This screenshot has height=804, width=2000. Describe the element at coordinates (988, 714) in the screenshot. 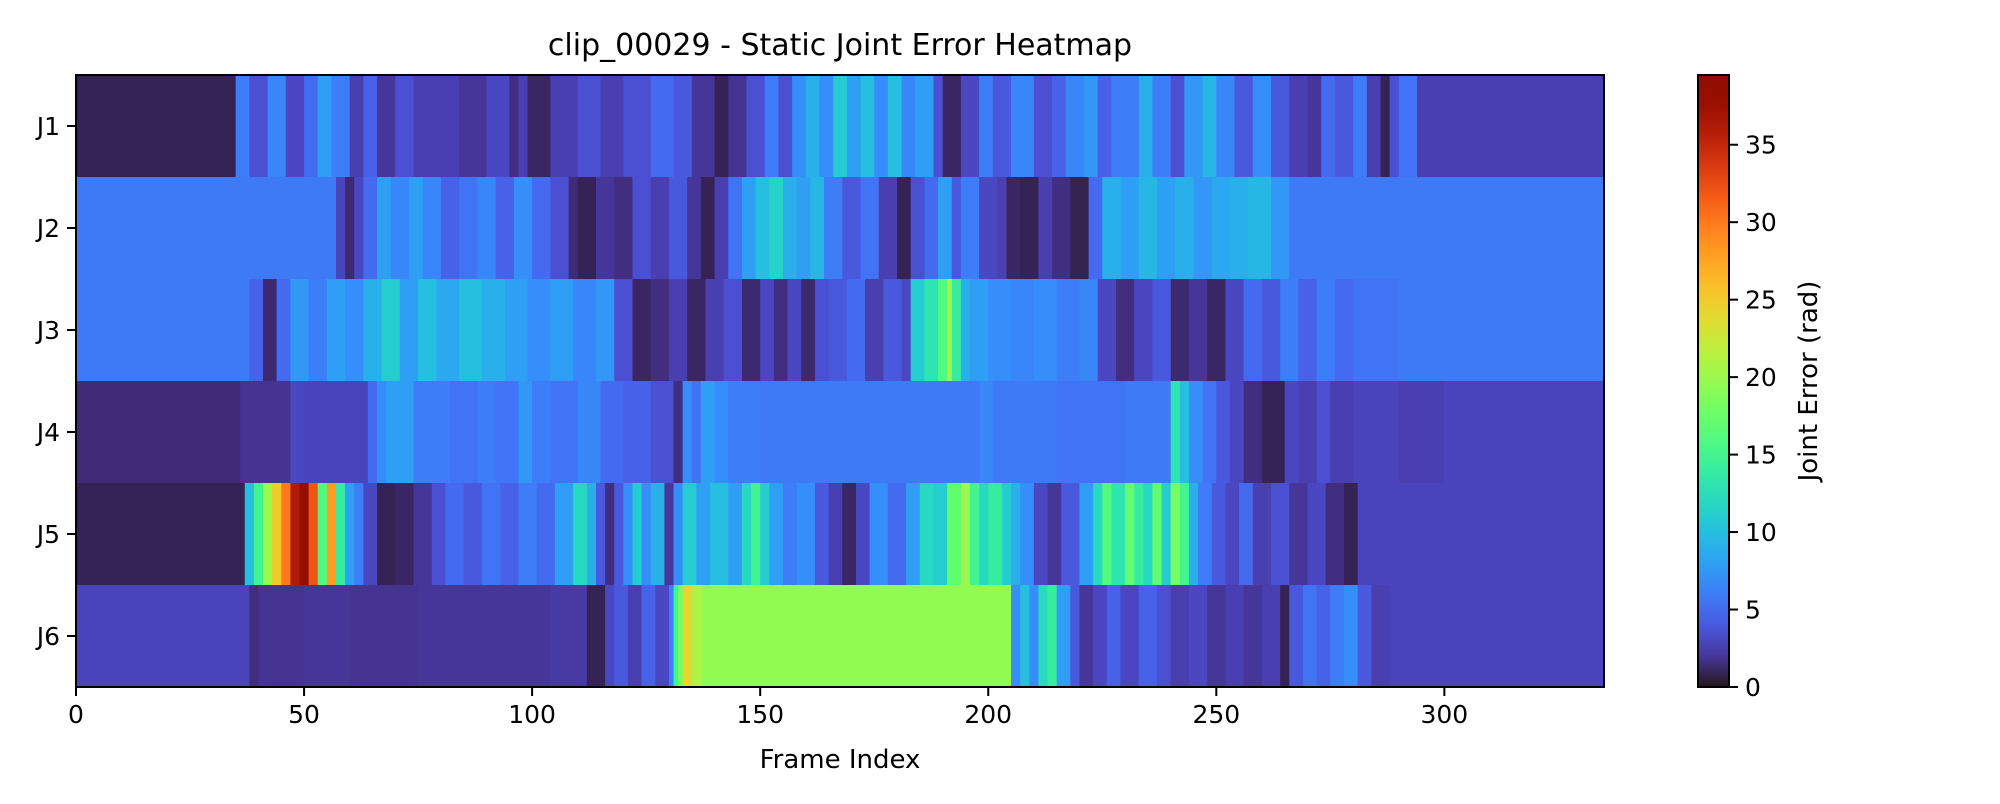

I see `x-tick-label: 200` at that location.